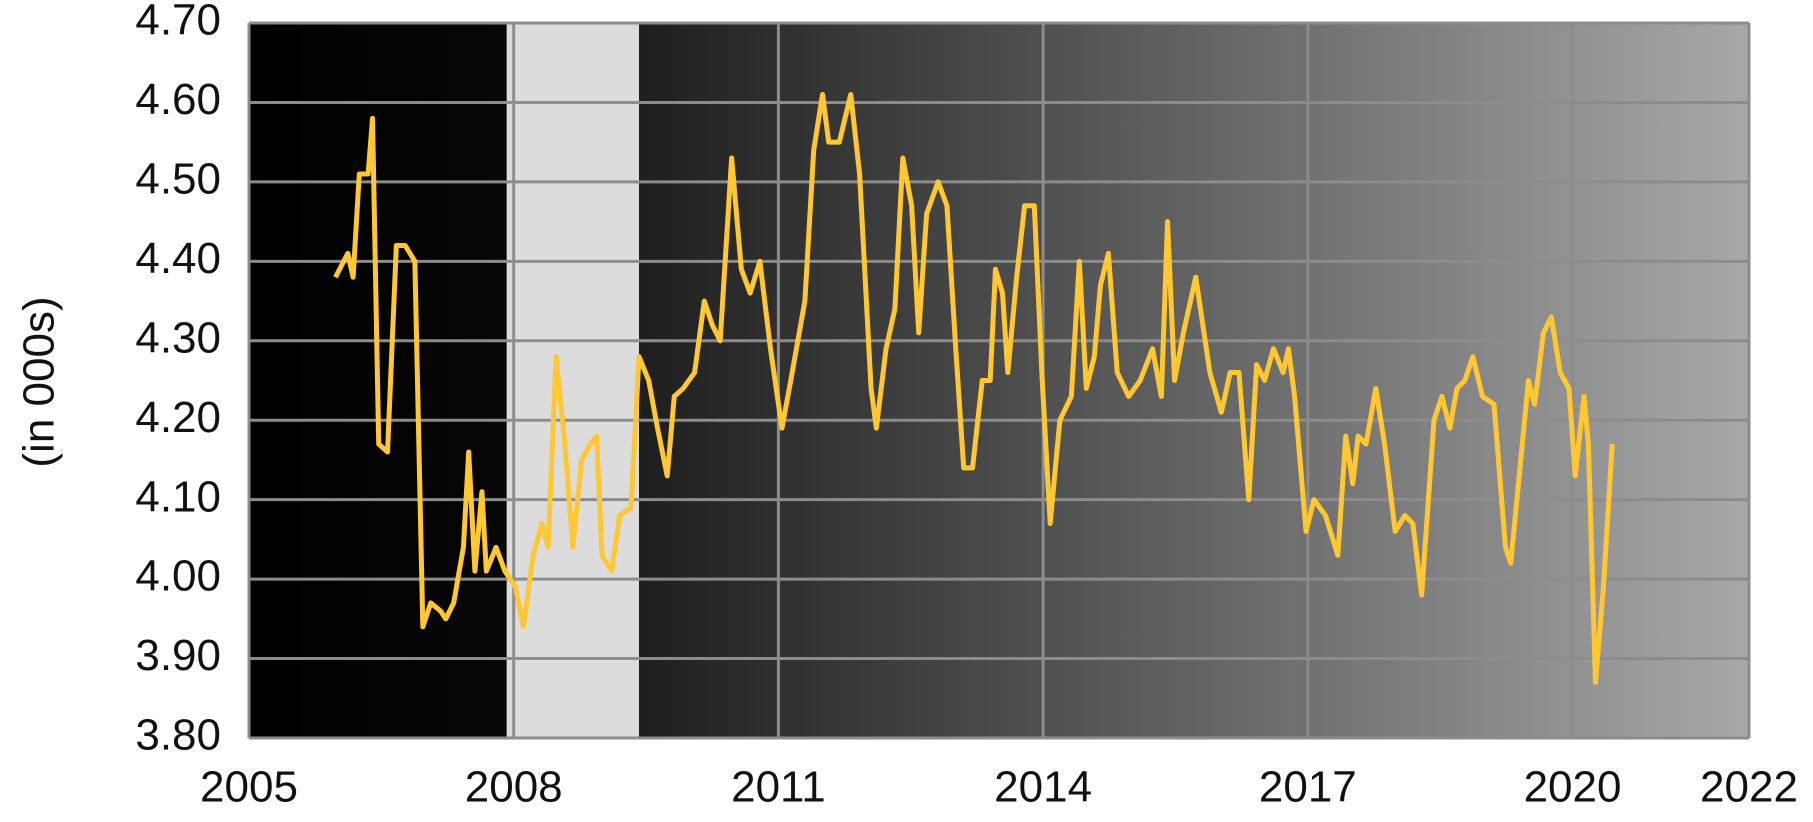 This screenshot has height=822, width=1813. What do you see at coordinates (178, 417) in the screenshot?
I see `y-tick-label: 4.20` at bounding box center [178, 417].